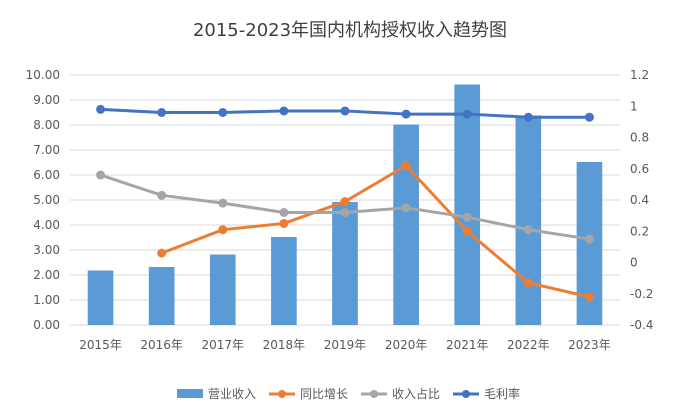  Describe the element at coordinates (190, 393) in the screenshot. I see `legend-swatch` at that location.